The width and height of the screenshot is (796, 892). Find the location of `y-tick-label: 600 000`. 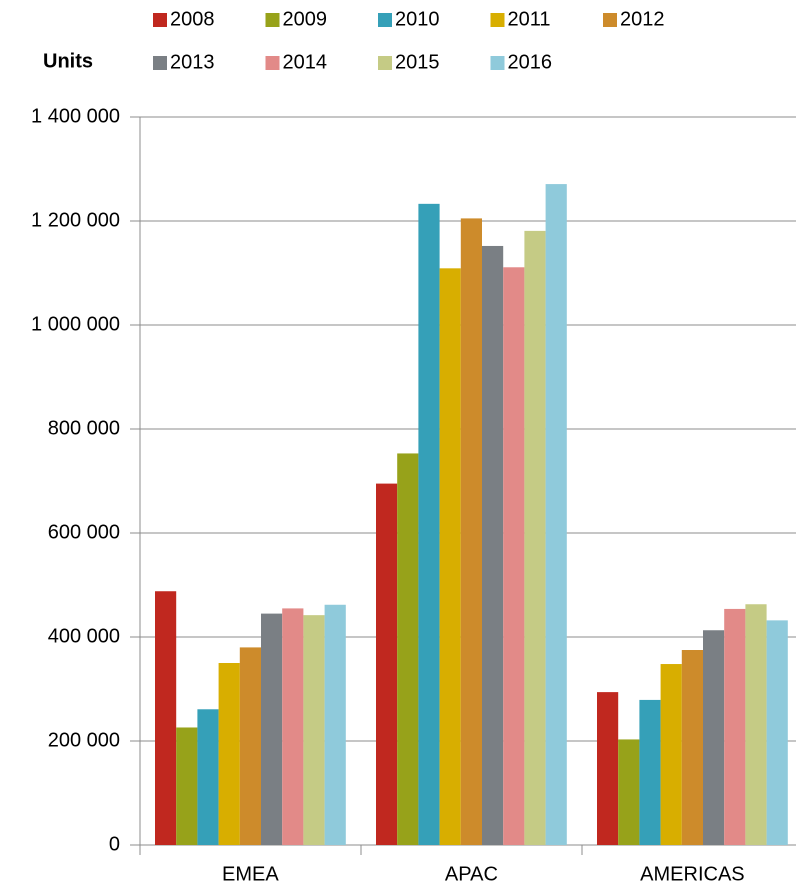

y-tick-label: 600 000 is located at coordinates (84, 532).